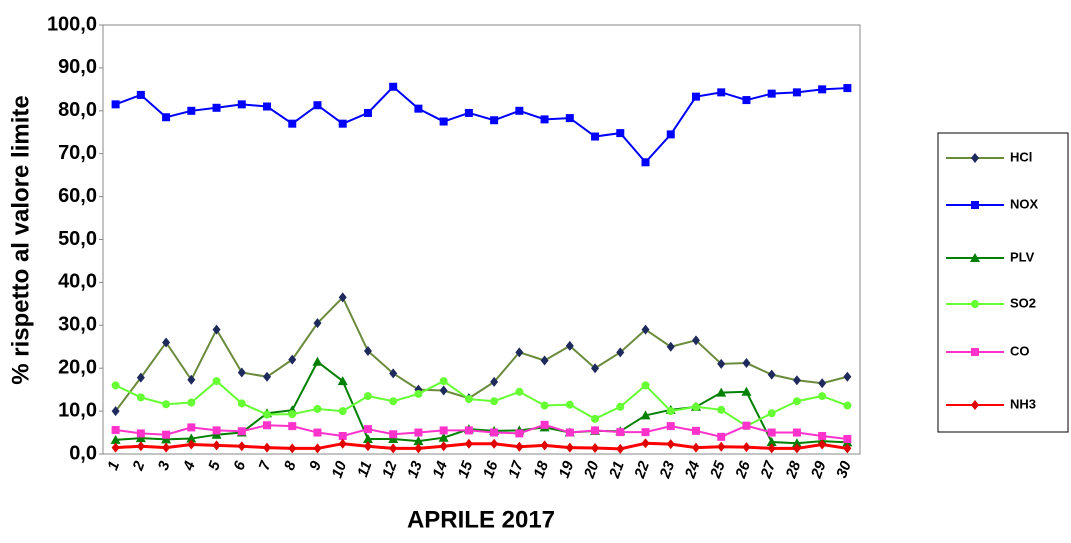 The image size is (1071, 543). What do you see at coordinates (77, 153) in the screenshot?
I see `y-tick-label: 70,0` at bounding box center [77, 153].